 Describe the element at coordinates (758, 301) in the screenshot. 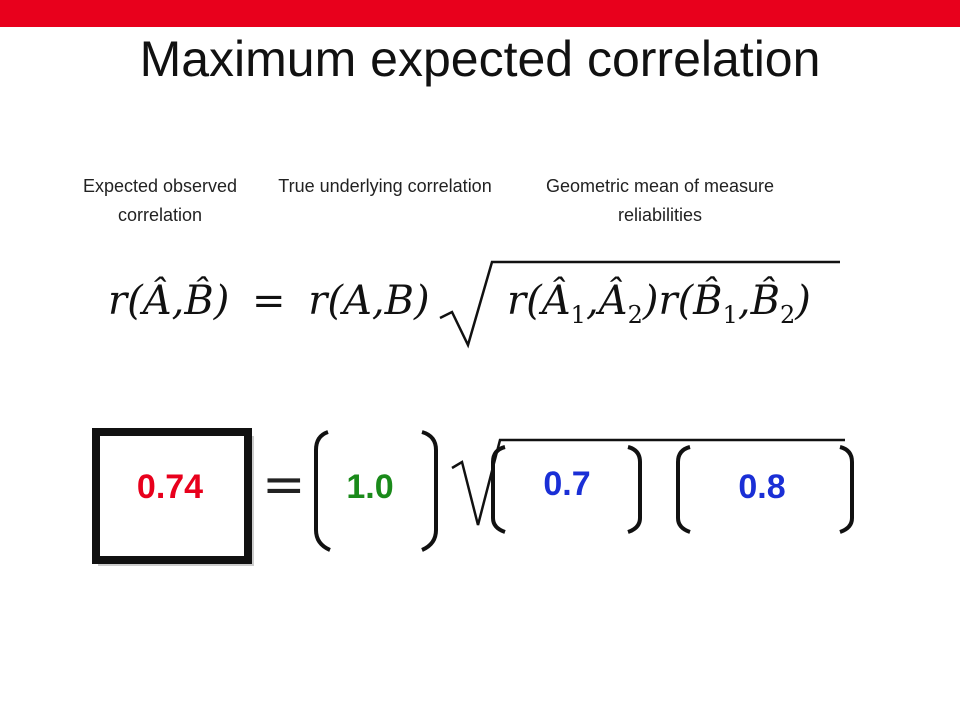

I see `formula-part: ,B̂` at that location.